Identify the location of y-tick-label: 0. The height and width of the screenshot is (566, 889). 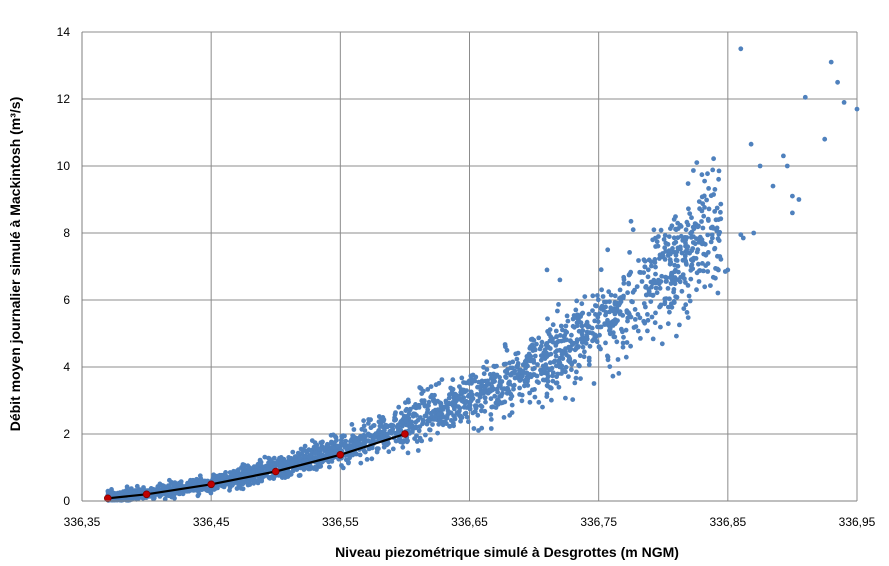
(66, 501).